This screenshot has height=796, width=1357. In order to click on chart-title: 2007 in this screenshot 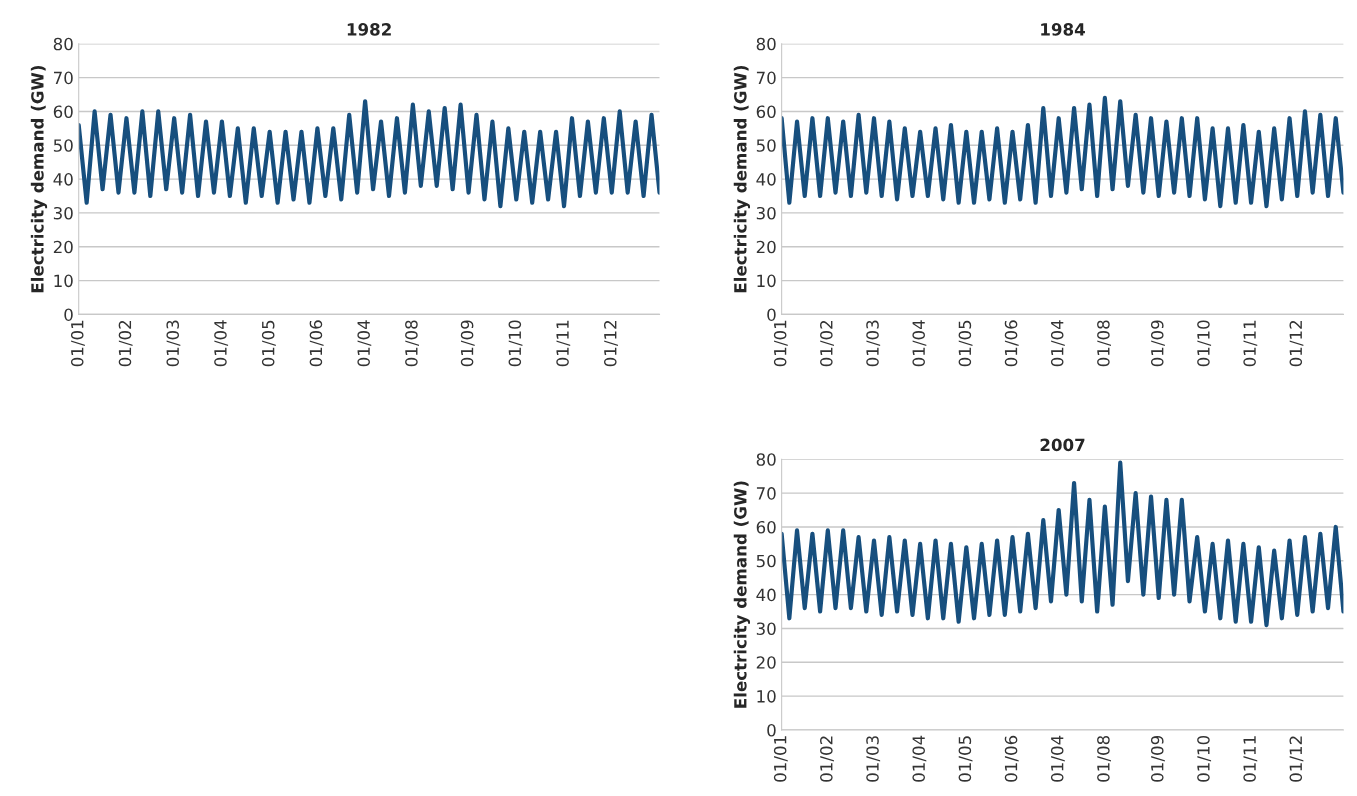, I will do `click(1062, 445)`.